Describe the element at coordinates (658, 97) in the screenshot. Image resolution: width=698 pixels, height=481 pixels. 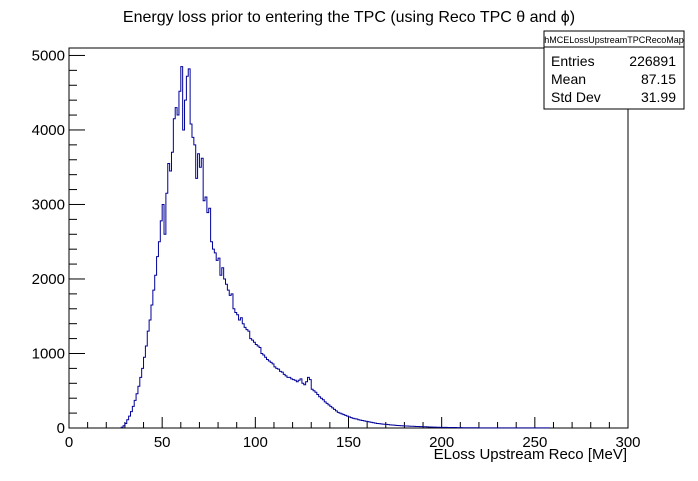
I see `stats-stddev-value: 31.99` at that location.